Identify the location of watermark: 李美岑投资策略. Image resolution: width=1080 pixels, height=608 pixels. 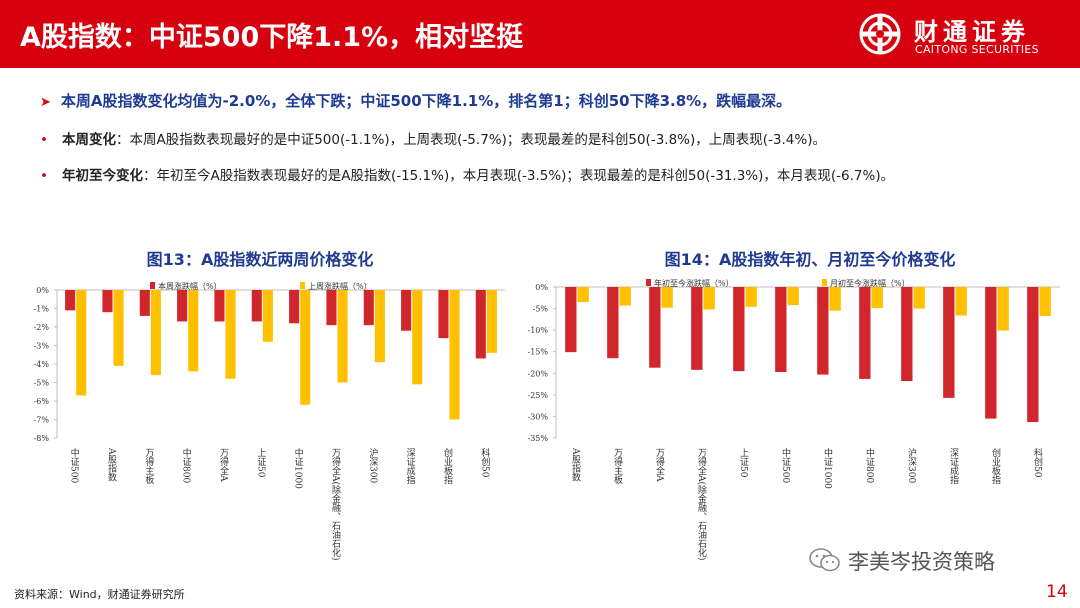
(900, 561).